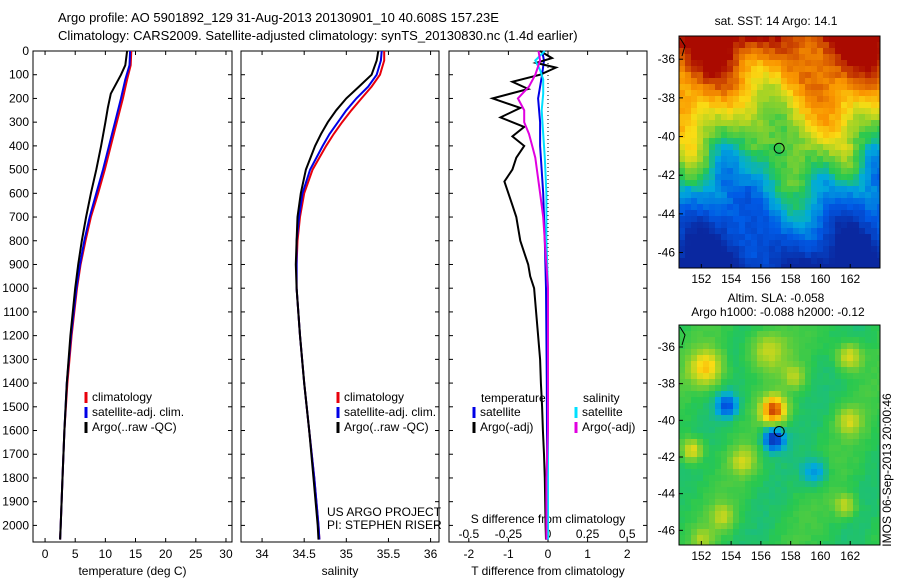  Describe the element at coordinates (667, 530) in the screenshot. I see `map-y-tick-label: -46` at that location.